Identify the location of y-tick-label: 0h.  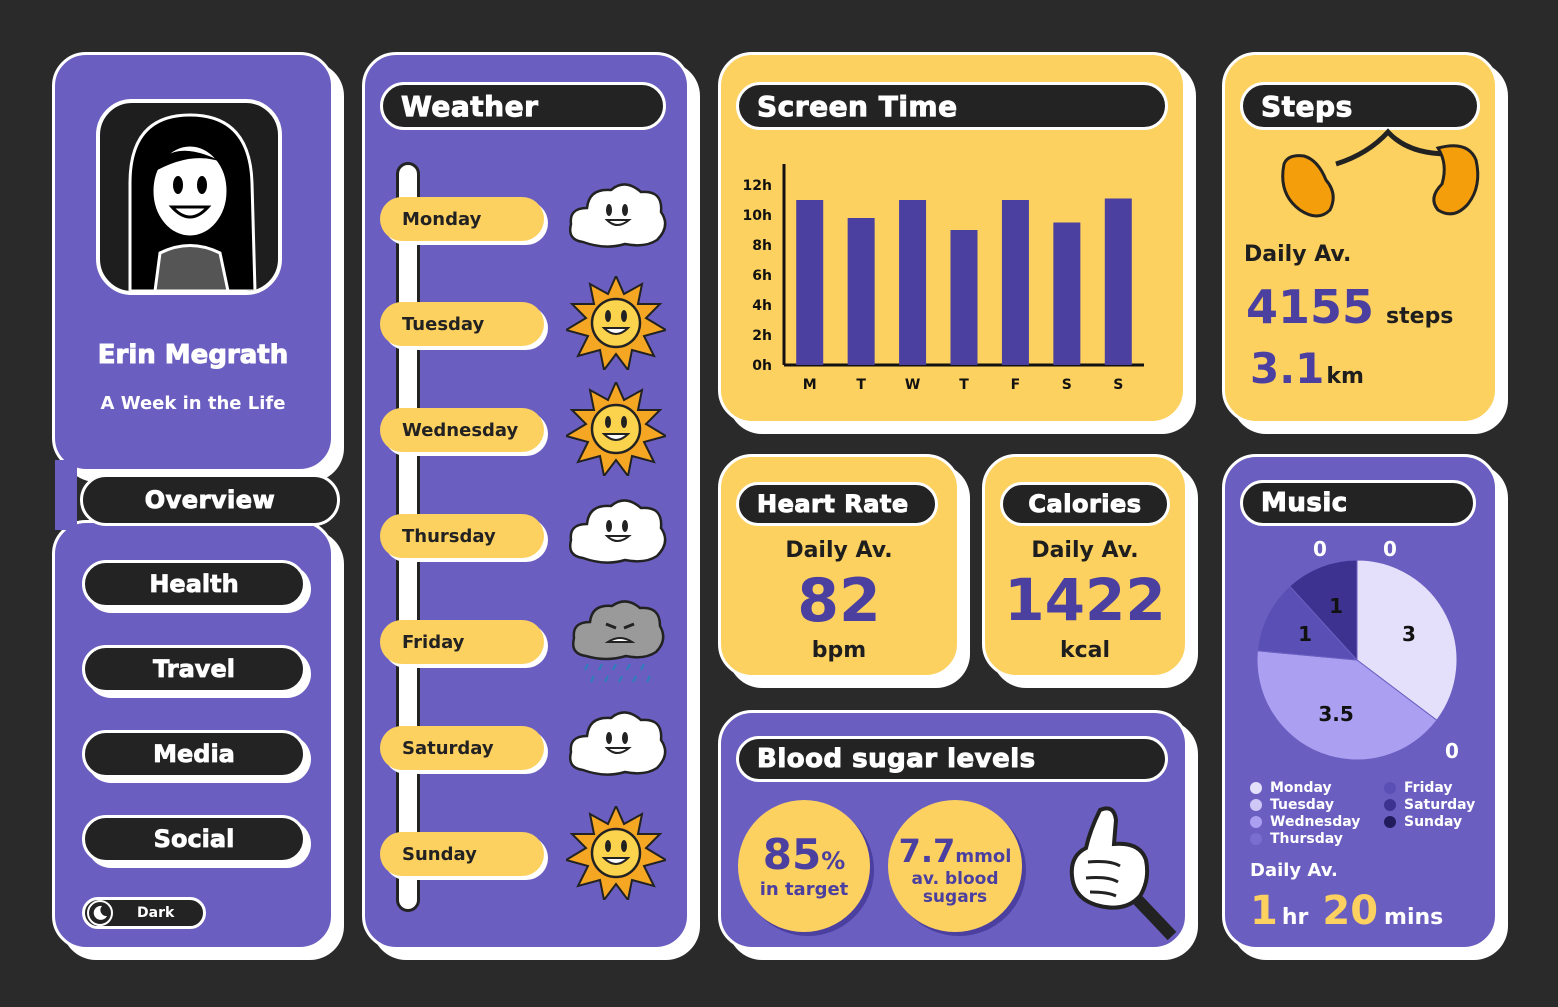
(762, 366).